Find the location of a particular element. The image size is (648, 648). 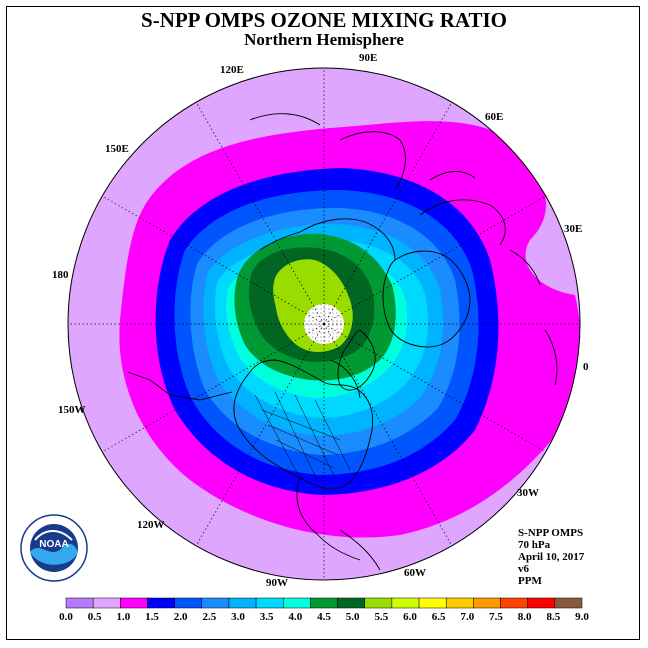

colorbar-tick-label: 6.0 is located at coordinates (410, 617).